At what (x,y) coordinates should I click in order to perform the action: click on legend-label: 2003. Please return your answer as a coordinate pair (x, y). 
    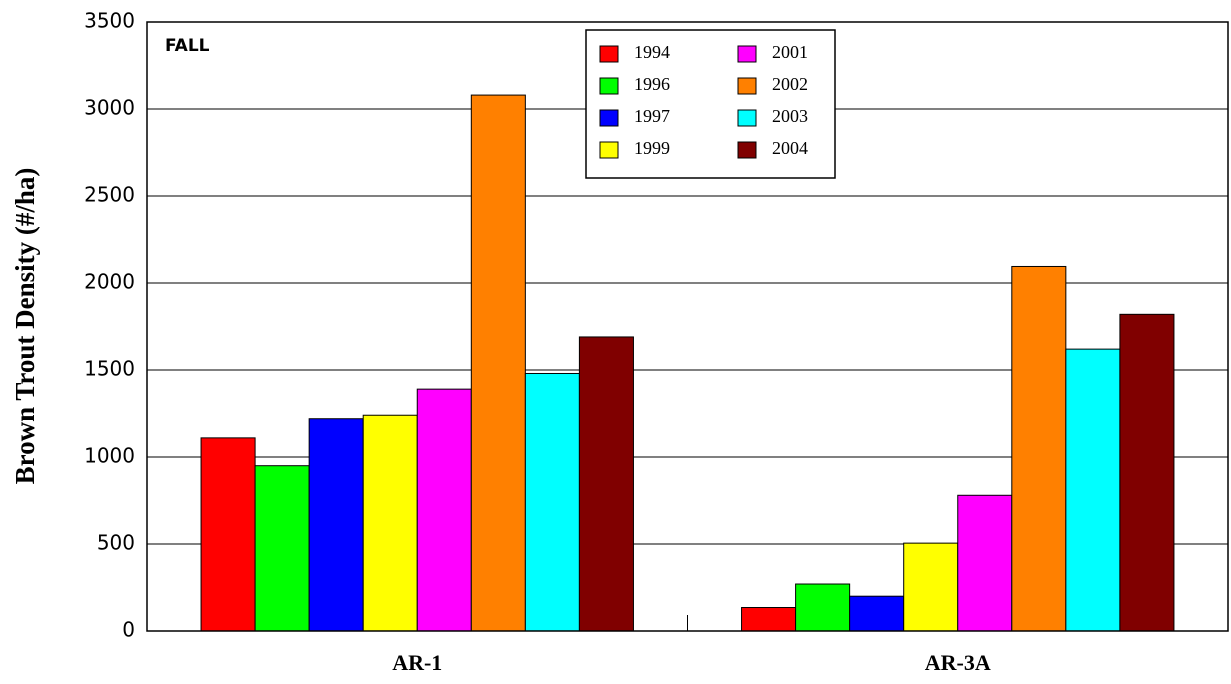
    Looking at the image, I should click on (790, 116).